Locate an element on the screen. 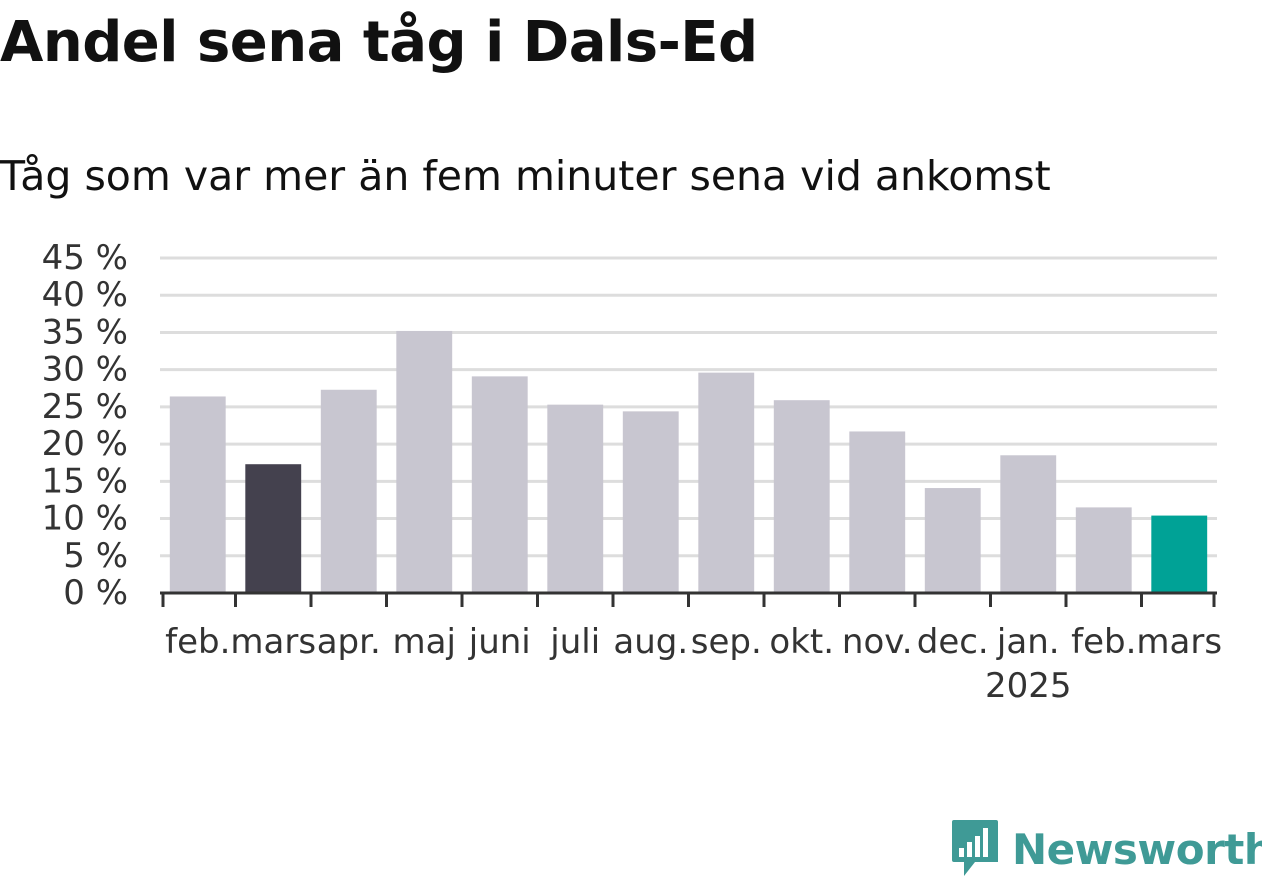 This screenshot has height=880, width=1262. newsworthy-chart-icon is located at coordinates (975, 848).